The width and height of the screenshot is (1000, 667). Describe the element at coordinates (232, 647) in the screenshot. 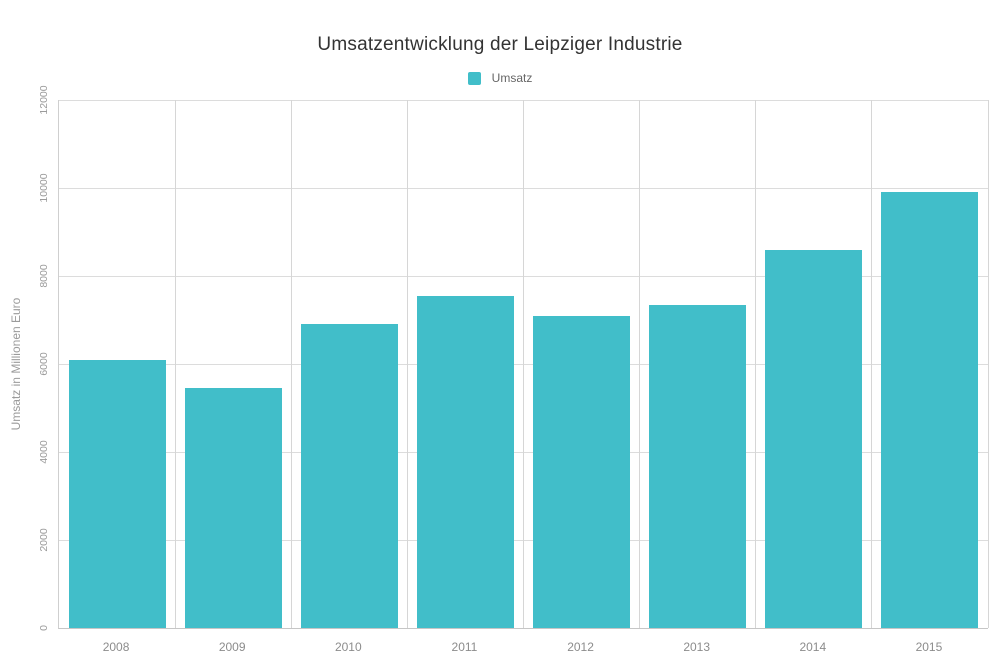

I see `x-axis-tick-label-2009: 2009` at that location.